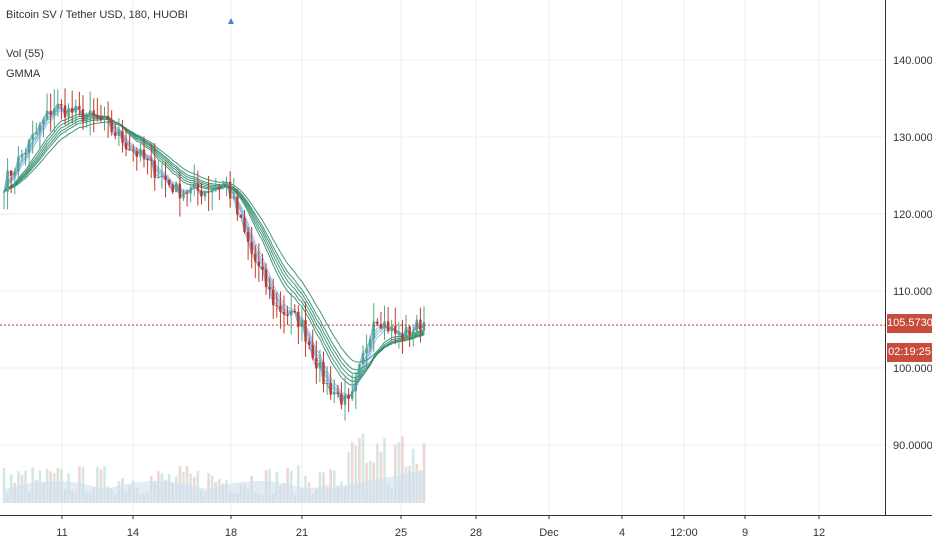 This screenshot has height=550, width=932. I want to click on price-tick-label: 130.0000, so click(912, 138).